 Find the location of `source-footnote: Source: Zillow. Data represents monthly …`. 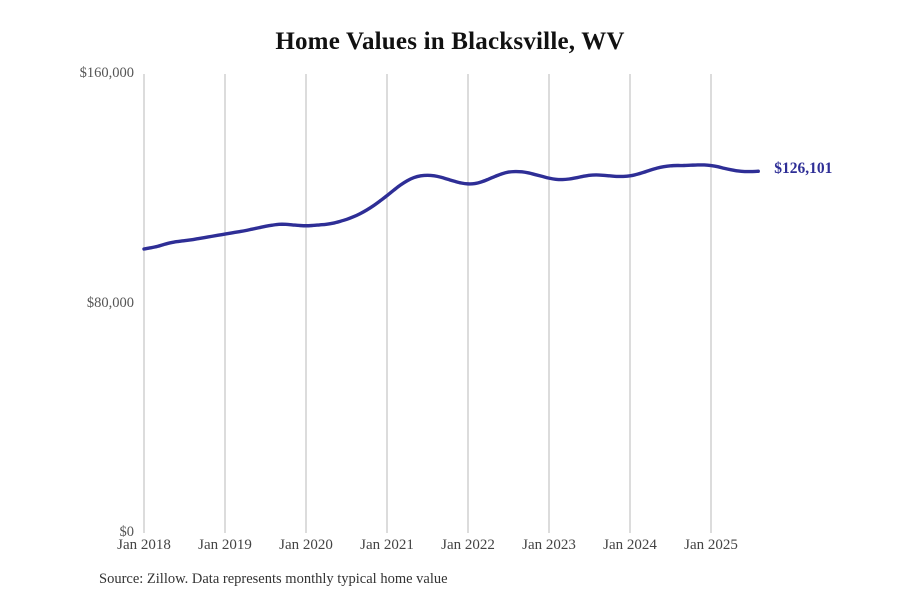

source-footnote: Source: Zillow. Data represents monthly … is located at coordinates (273, 579).